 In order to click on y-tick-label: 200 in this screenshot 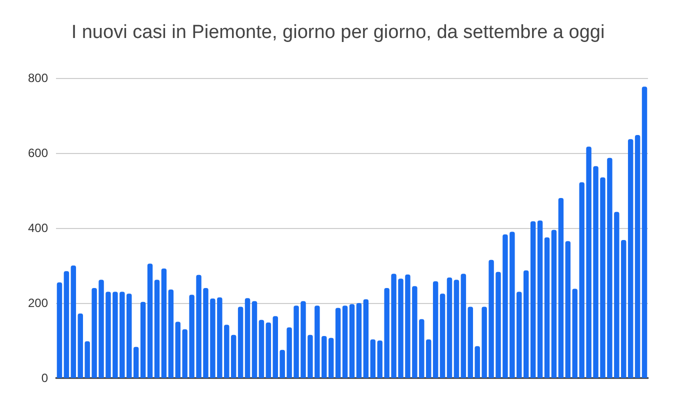, I will do `click(38, 303)`.